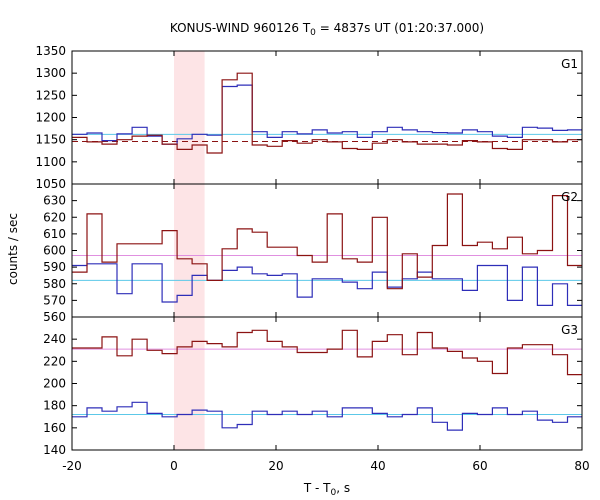  I want to click on x-axis-label: T - T0, s, so click(326, 489).